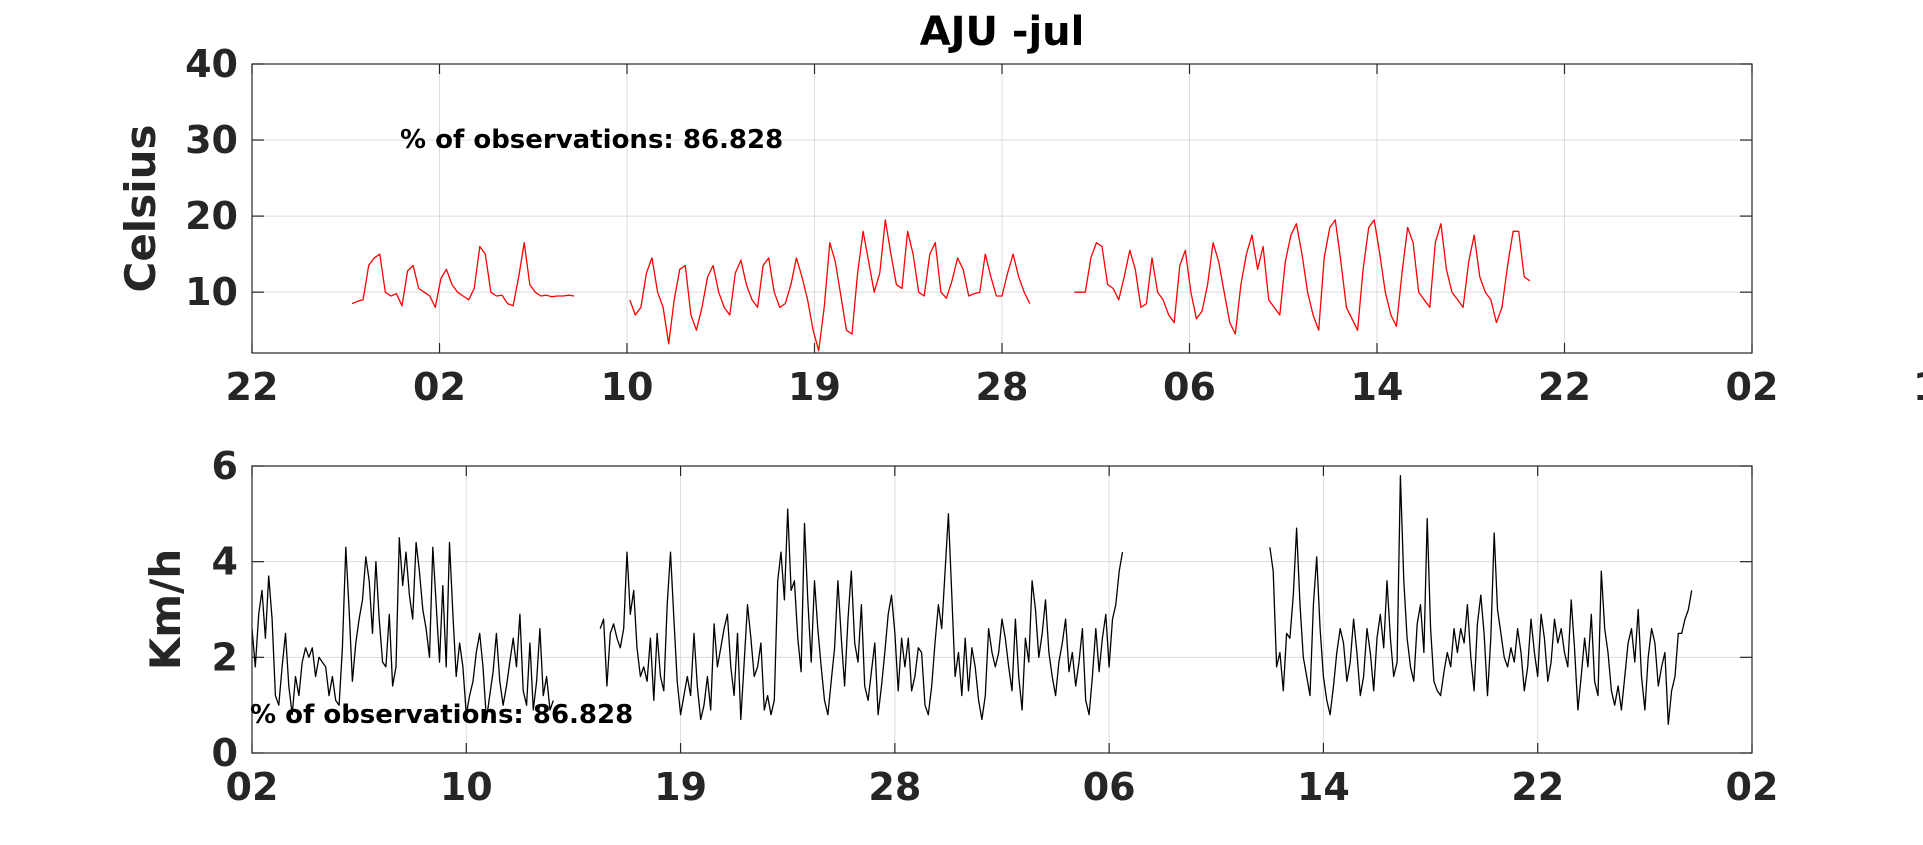 This screenshot has height=845, width=1923. I want to click on y-tick-label: 10, so click(211, 292).